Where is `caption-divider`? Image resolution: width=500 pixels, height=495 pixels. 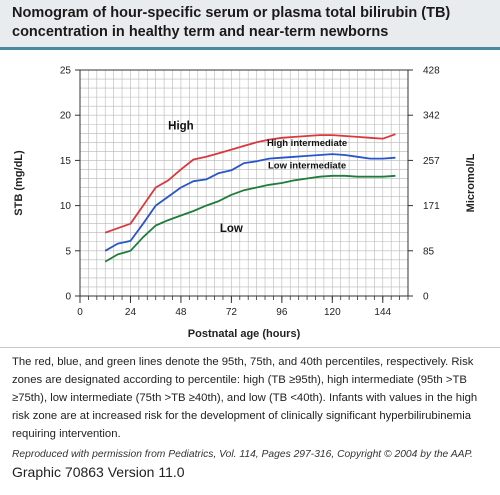
caption-divider is located at coordinates (250, 347).